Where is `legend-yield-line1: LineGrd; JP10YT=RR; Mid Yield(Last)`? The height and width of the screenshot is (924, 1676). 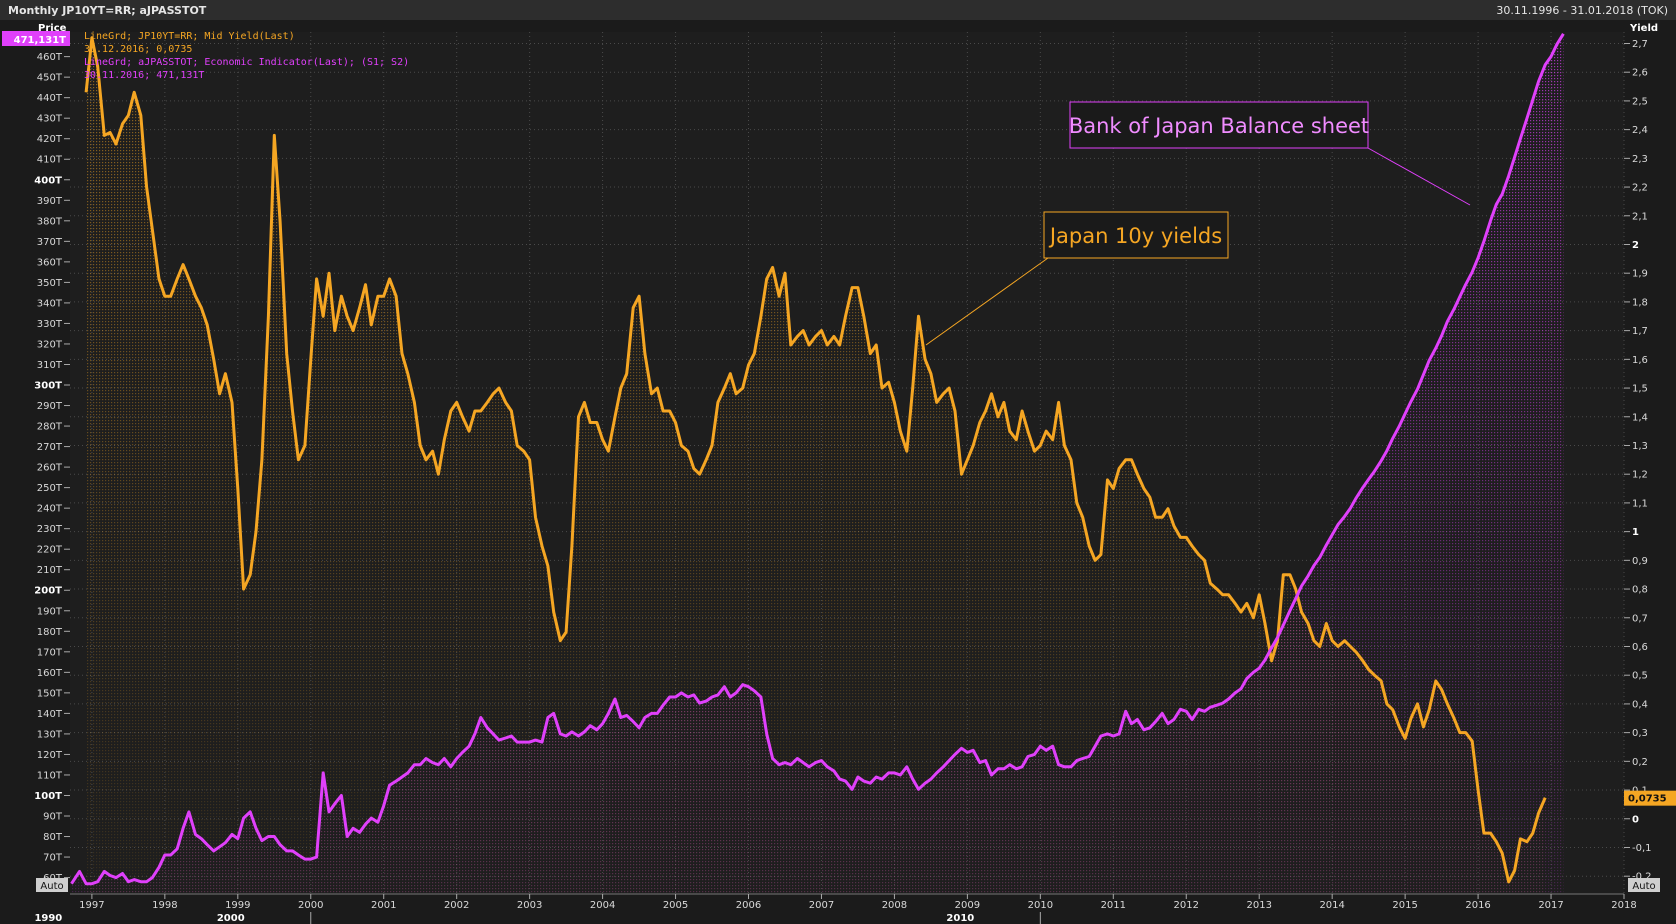 legend-yield-line1: LineGrd; JP10YT=RR; Mid Yield(Last) is located at coordinates (189, 36).